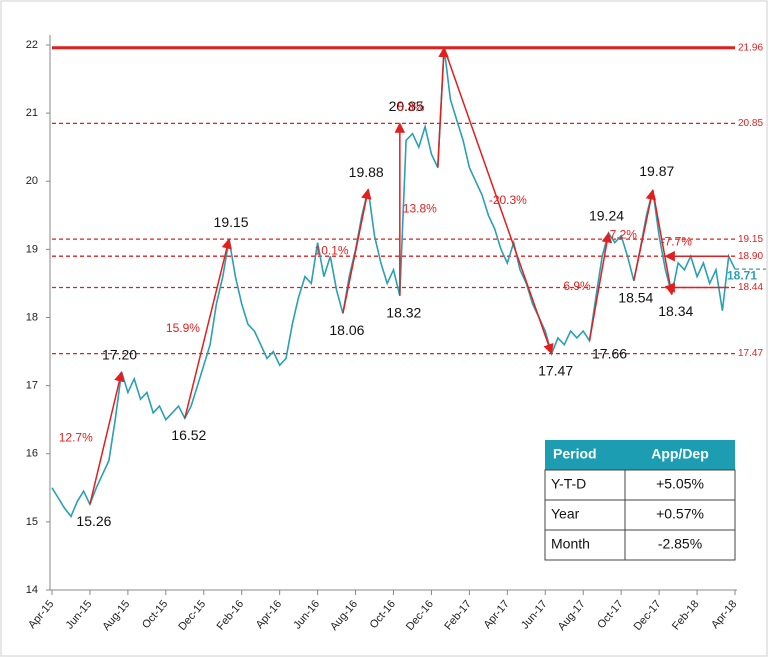 The width and height of the screenshot is (769, 658). I want to click on x-tick-label: Oct-15, so click(155, 614).